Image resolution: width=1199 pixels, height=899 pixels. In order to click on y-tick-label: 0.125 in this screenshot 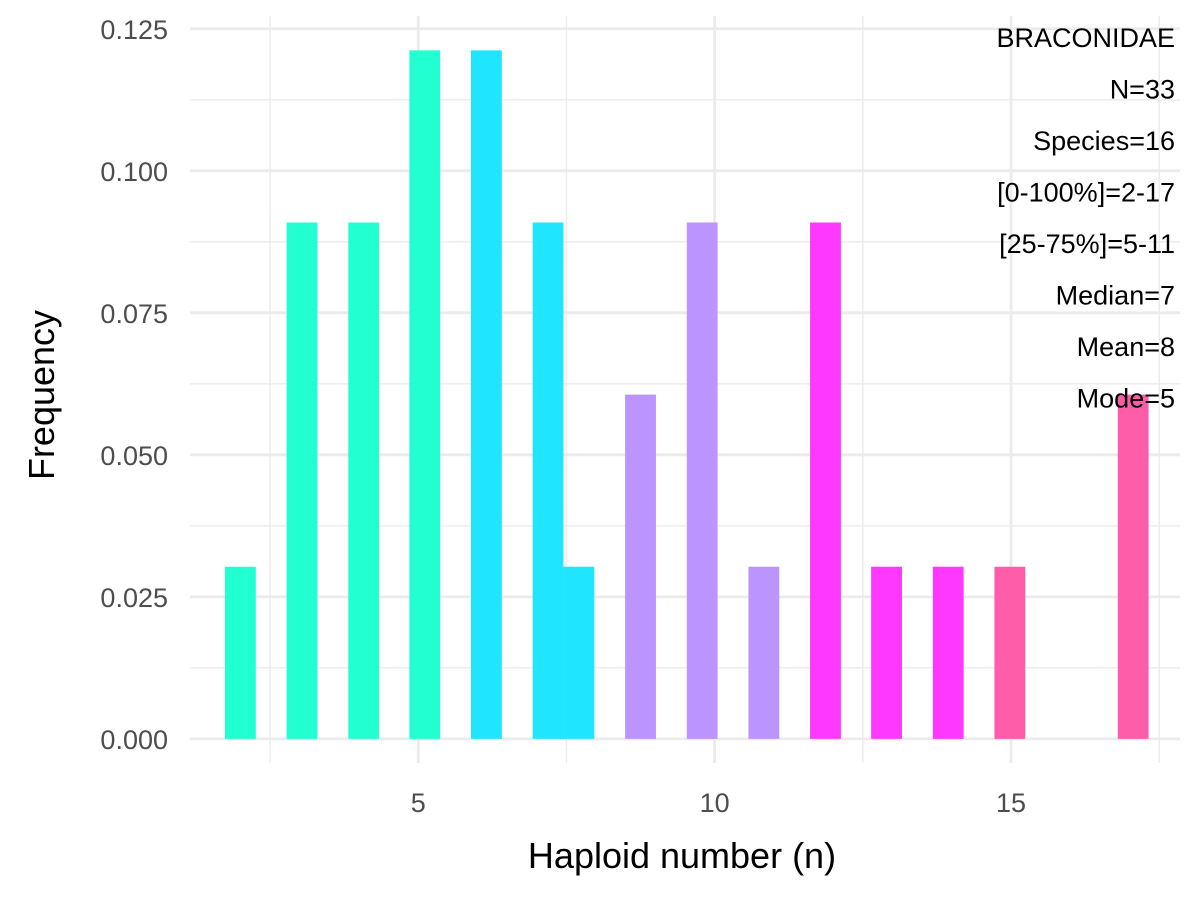, I will do `click(134, 30)`.